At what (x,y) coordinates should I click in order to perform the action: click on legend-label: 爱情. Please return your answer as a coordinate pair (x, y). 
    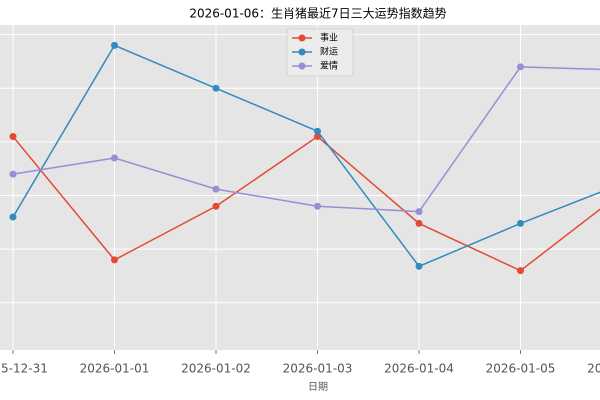
    Looking at the image, I should click on (329, 66).